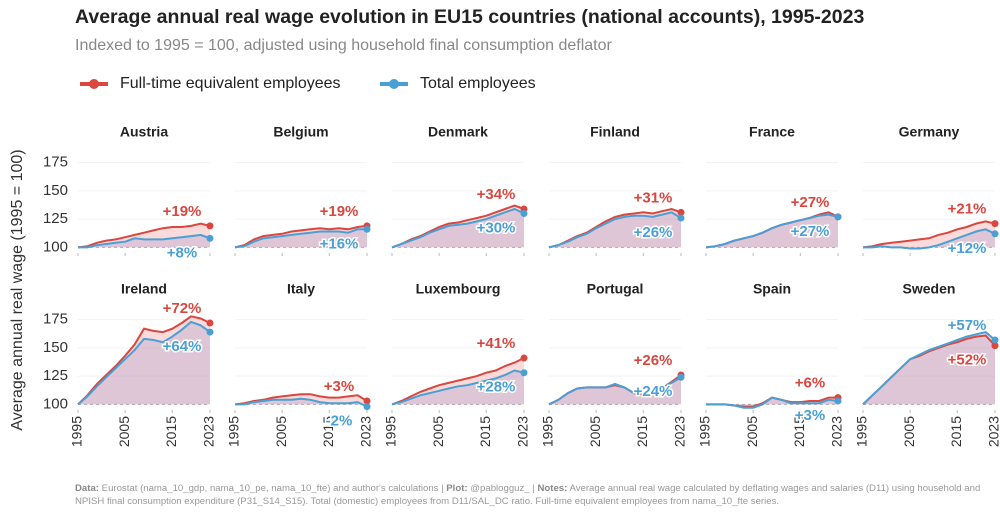 The image size is (1000, 526). What do you see at coordinates (615, 289) in the screenshot?
I see `panel-title: Portugal` at bounding box center [615, 289].